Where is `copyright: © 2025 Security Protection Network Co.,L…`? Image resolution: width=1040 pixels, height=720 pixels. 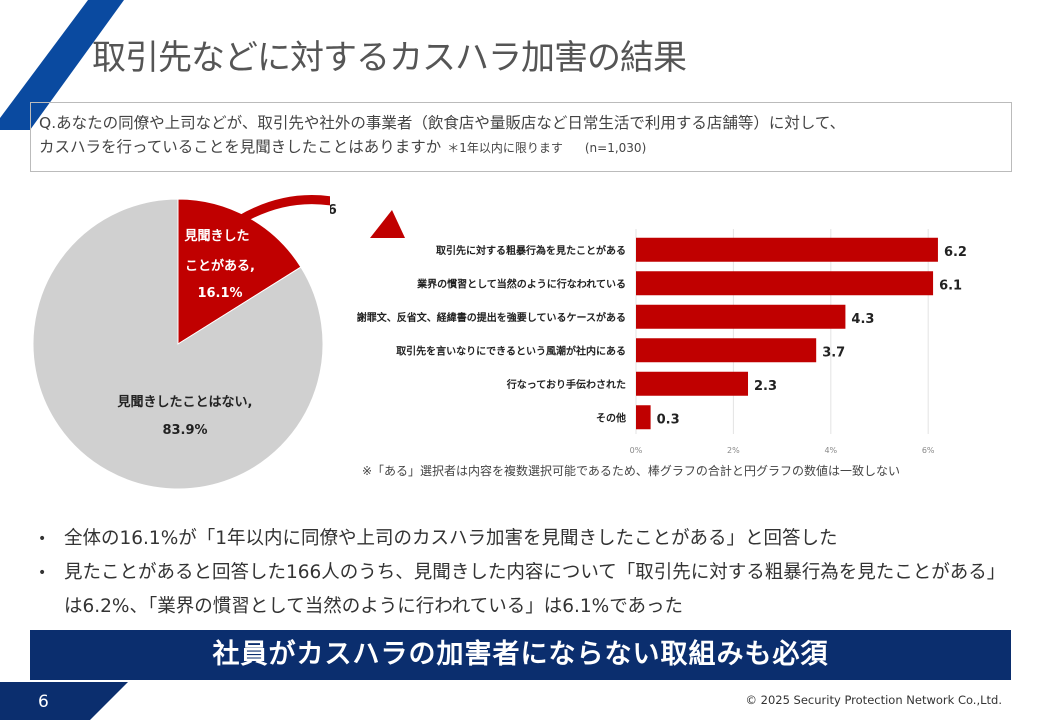
copyright: © 2025 Security Protection Network Co.,L… is located at coordinates (873, 700).